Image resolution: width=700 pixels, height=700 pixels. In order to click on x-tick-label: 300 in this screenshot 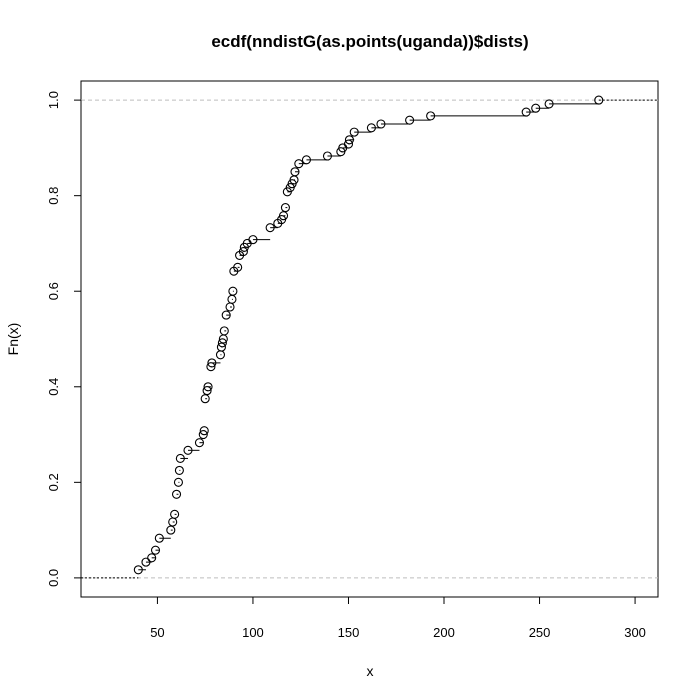, I will do `click(635, 632)`.